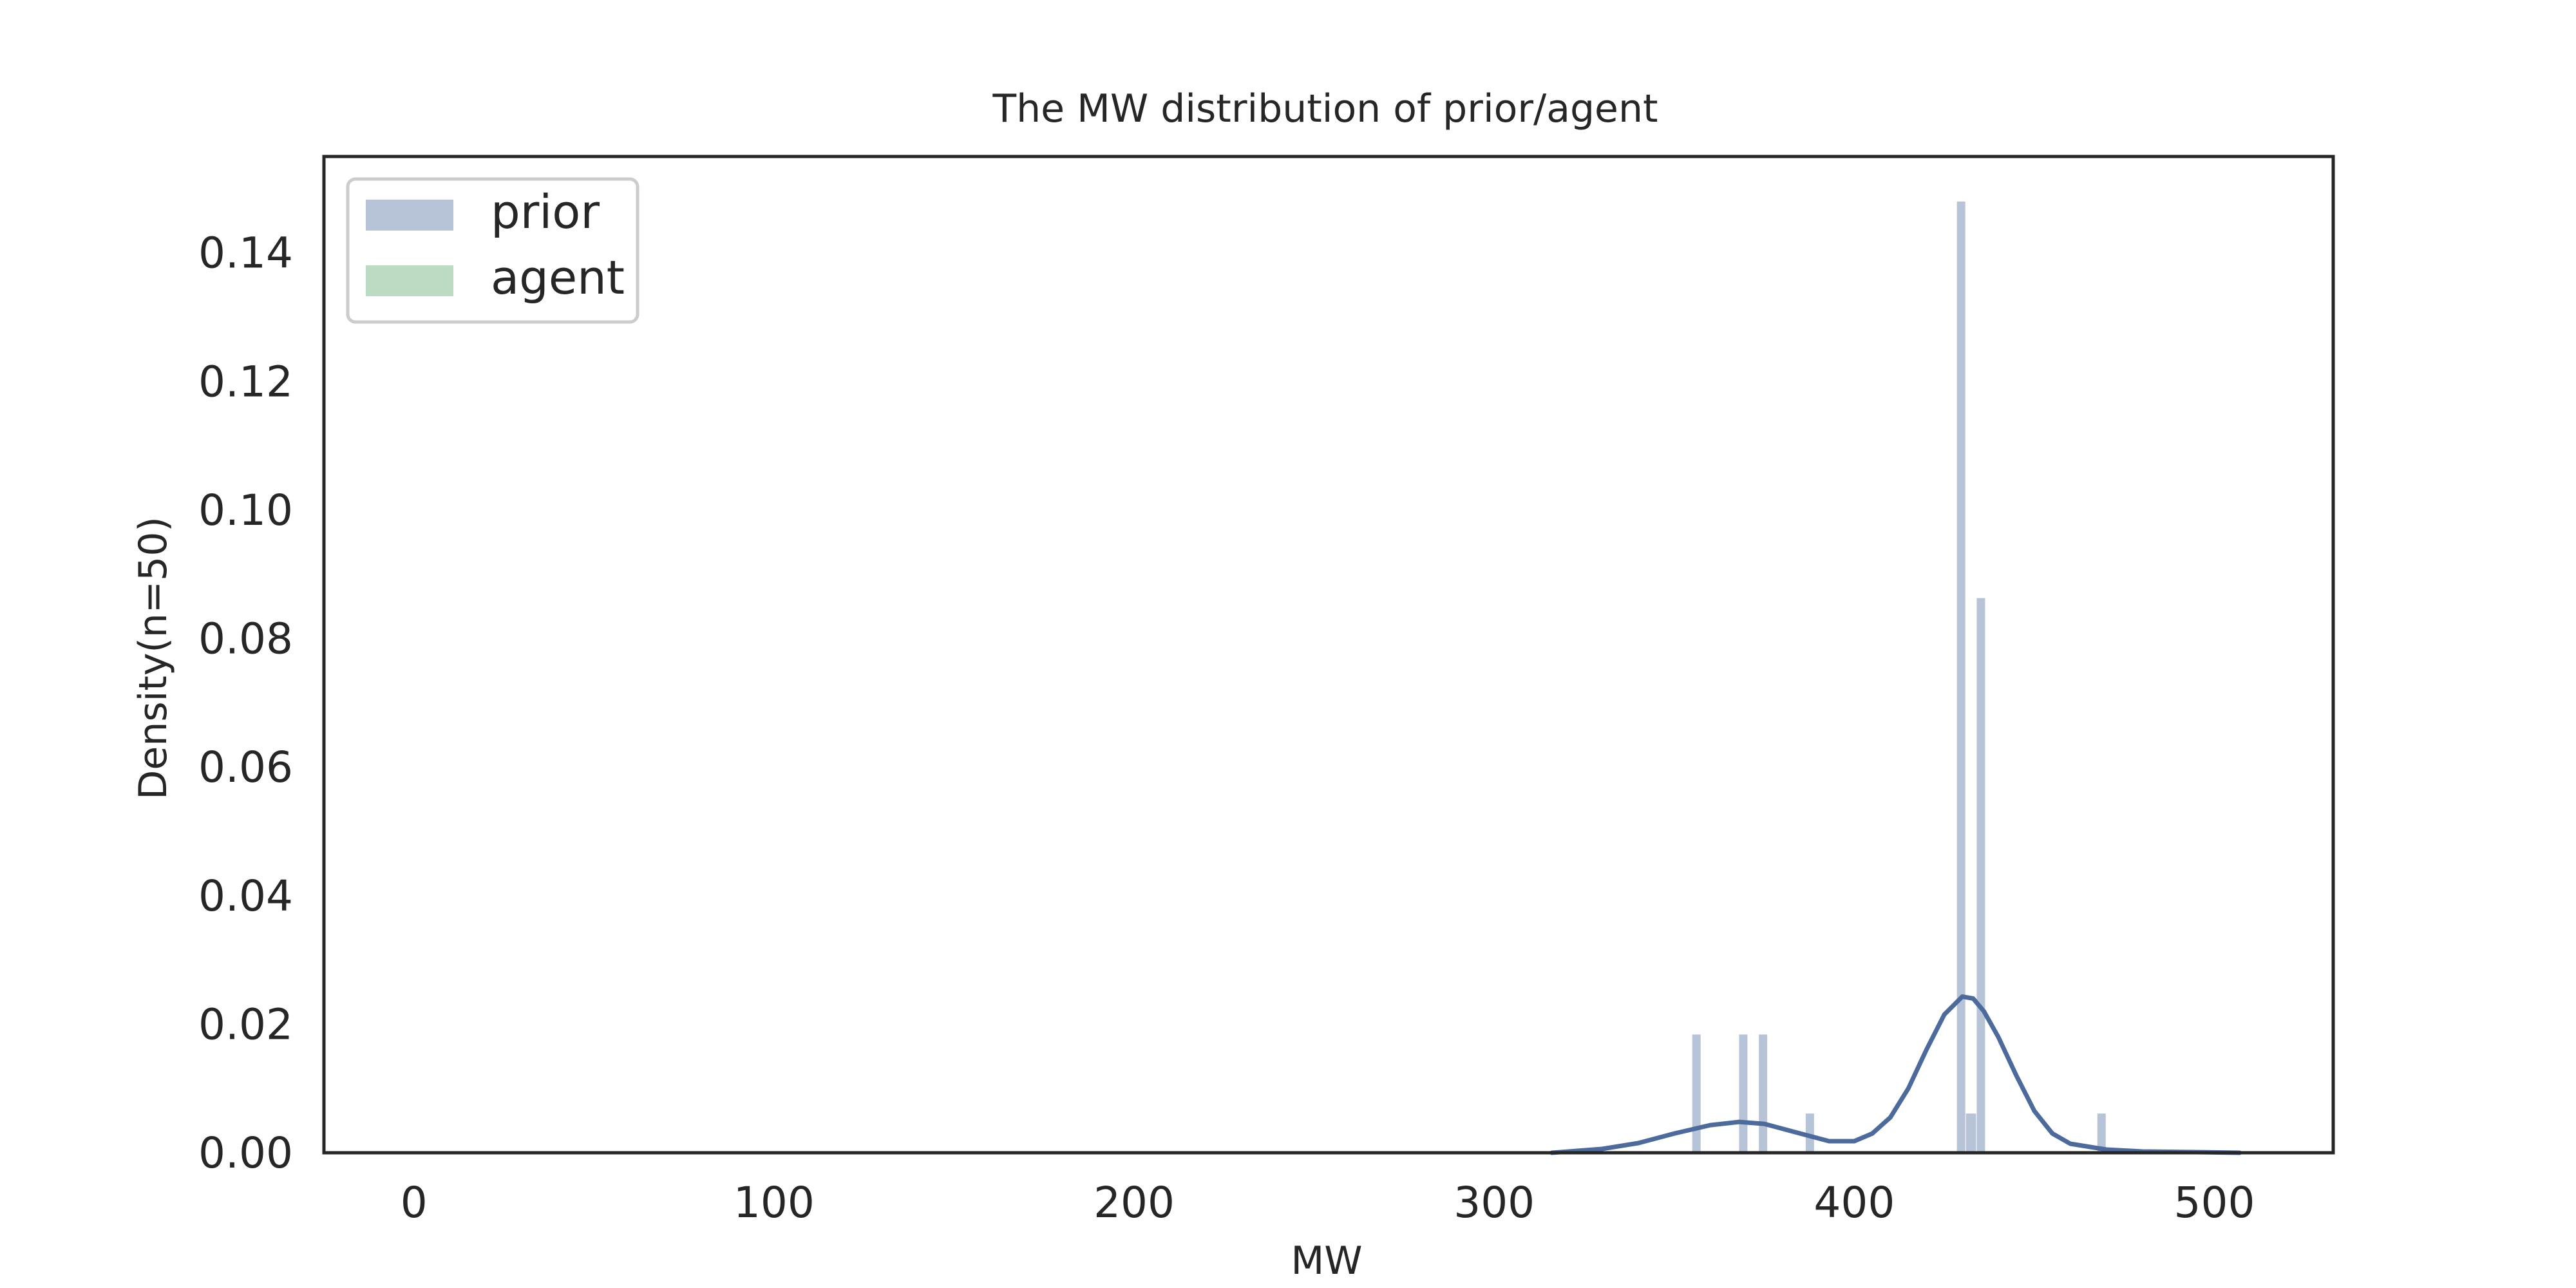 This screenshot has width=2576, height=1288. I want to click on bars-layer, so click(1899, 677).